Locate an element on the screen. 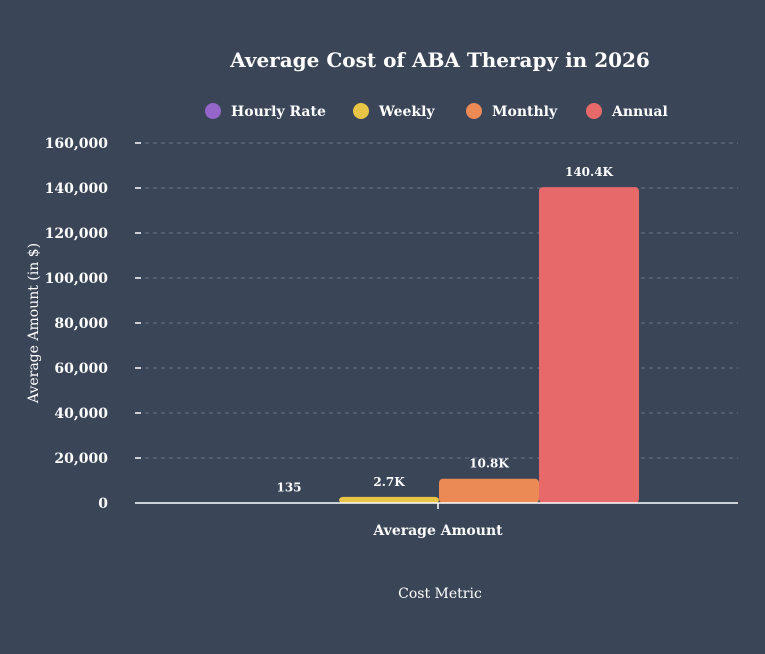  x-axis-title: Cost Metric is located at coordinates (440, 594).